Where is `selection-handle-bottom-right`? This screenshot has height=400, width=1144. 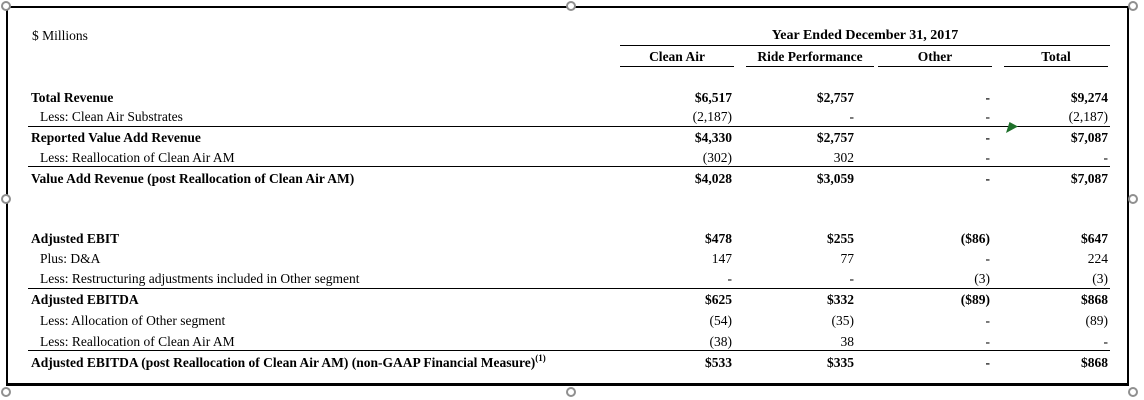 selection-handle-bottom-right is located at coordinates (1133, 392).